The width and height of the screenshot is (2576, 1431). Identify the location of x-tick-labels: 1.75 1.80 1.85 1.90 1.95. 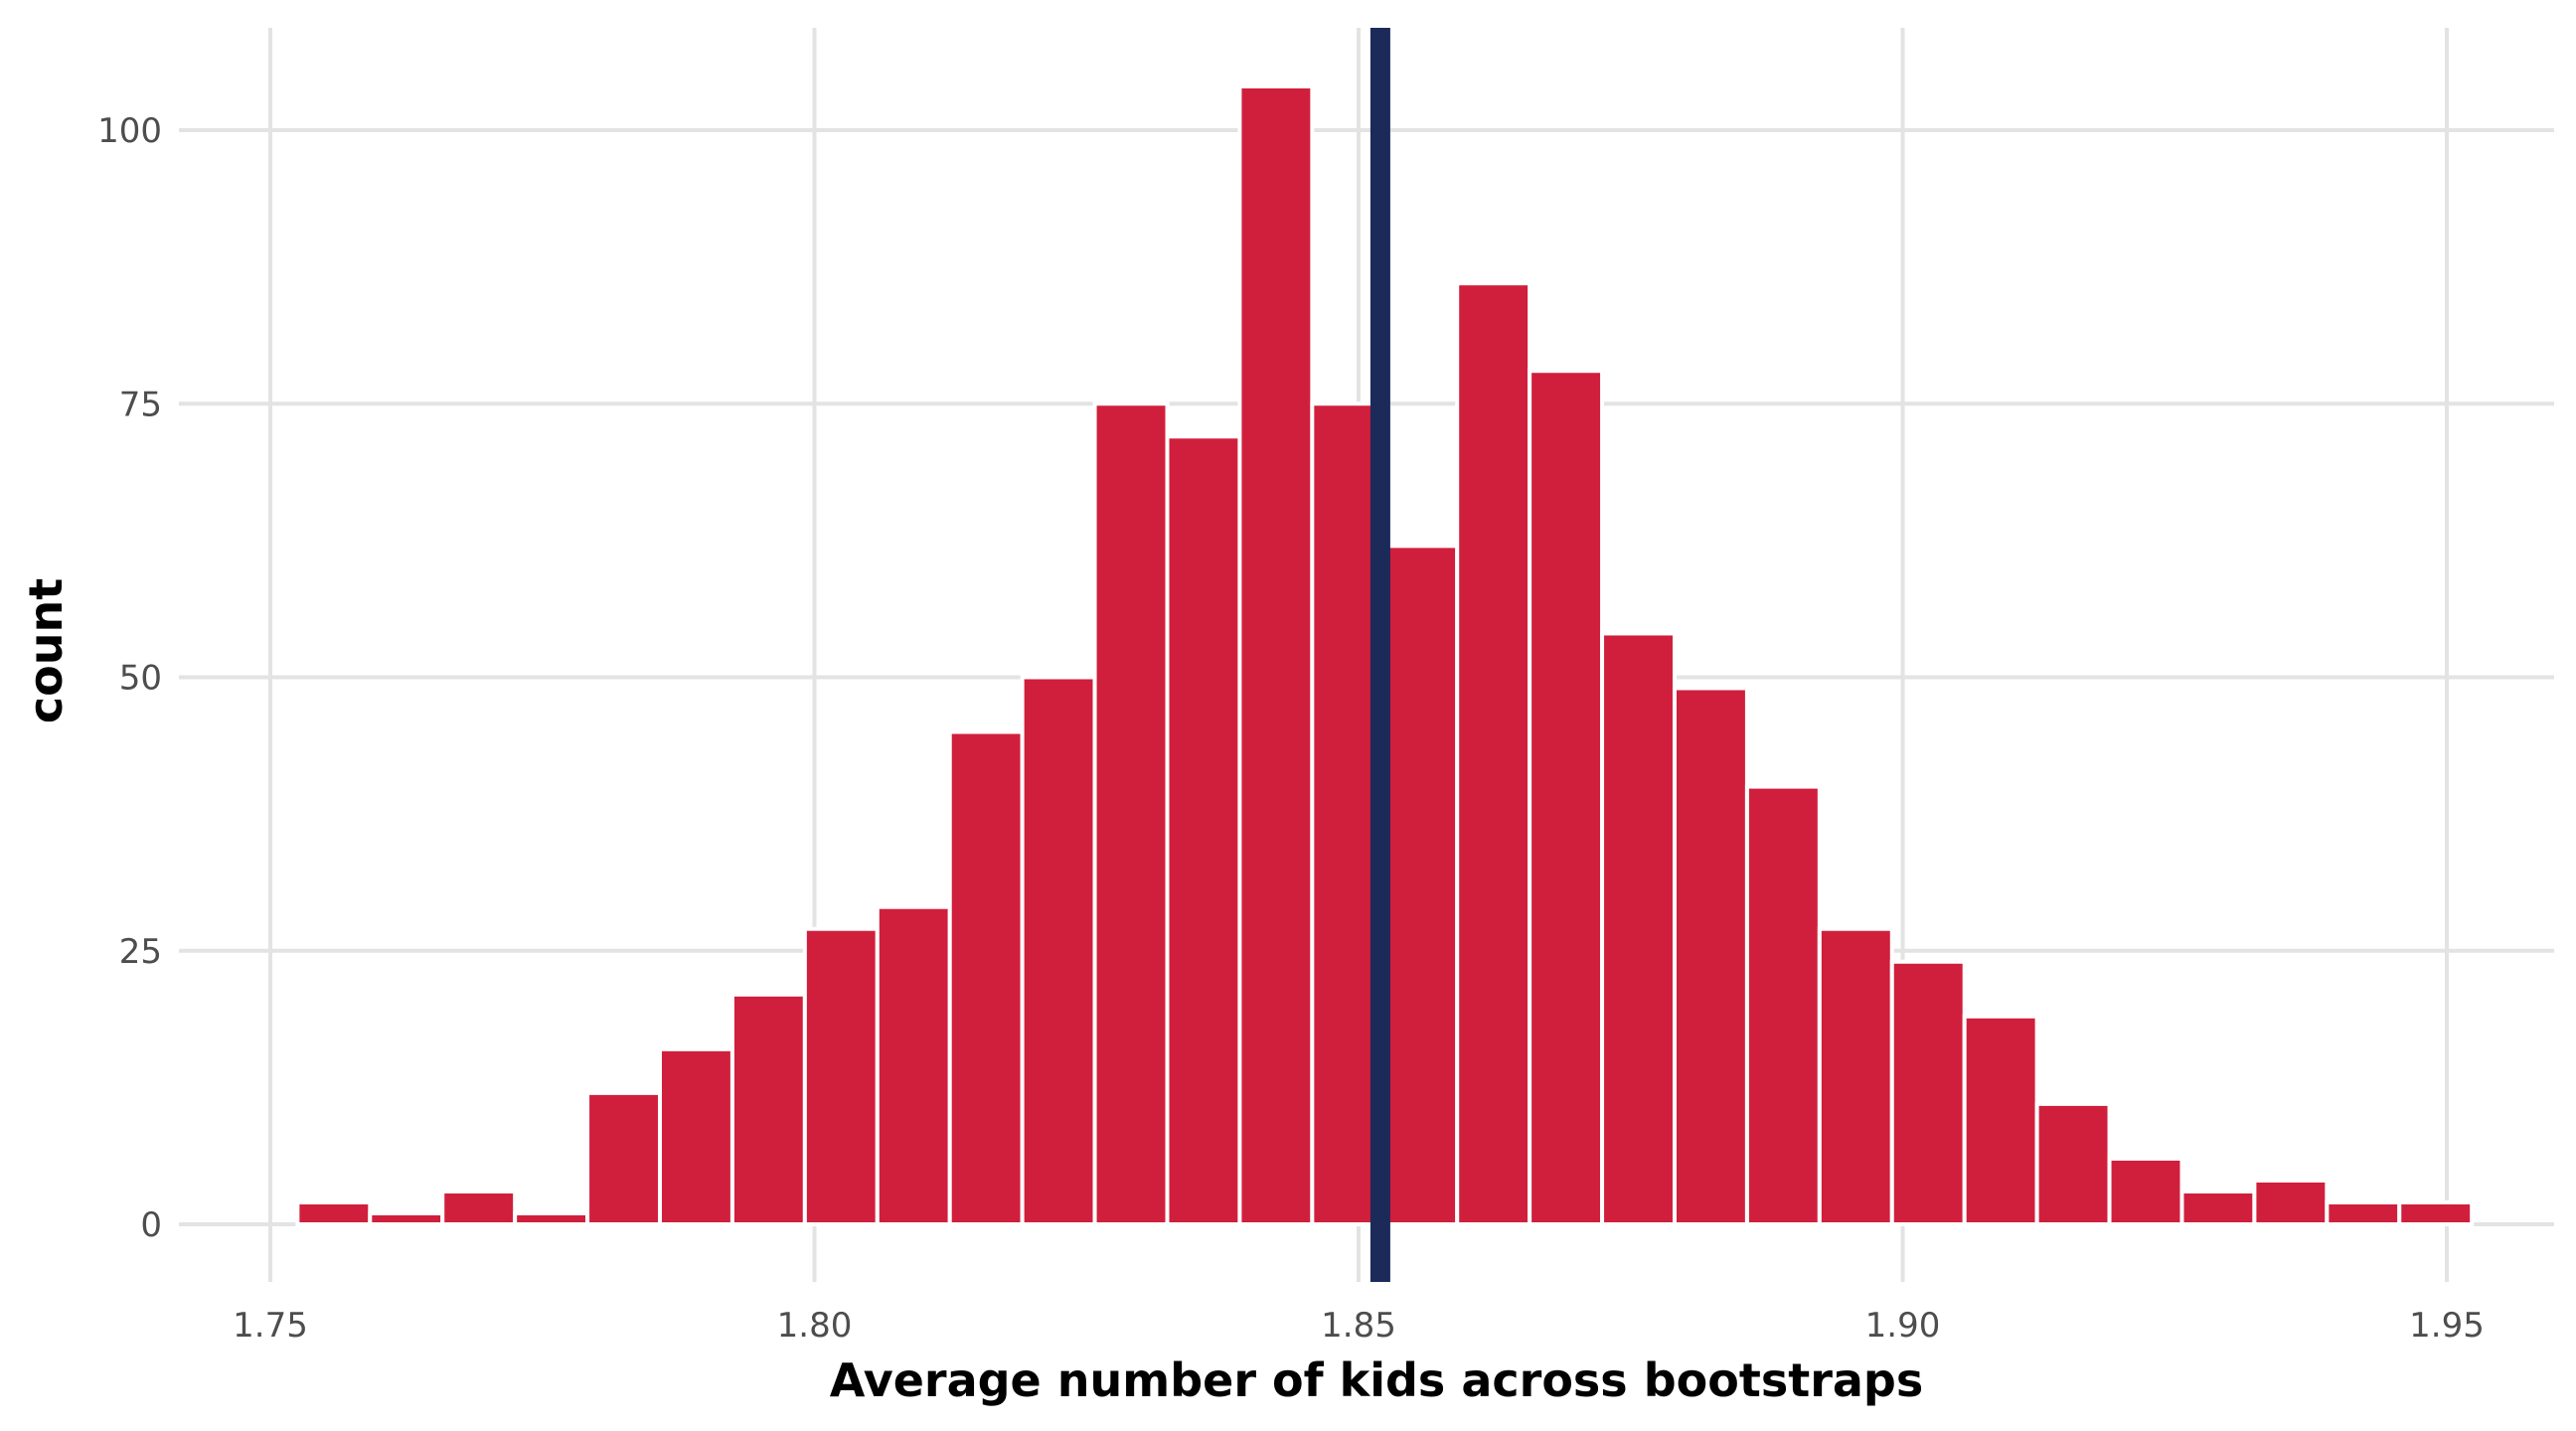
(1359, 1326).